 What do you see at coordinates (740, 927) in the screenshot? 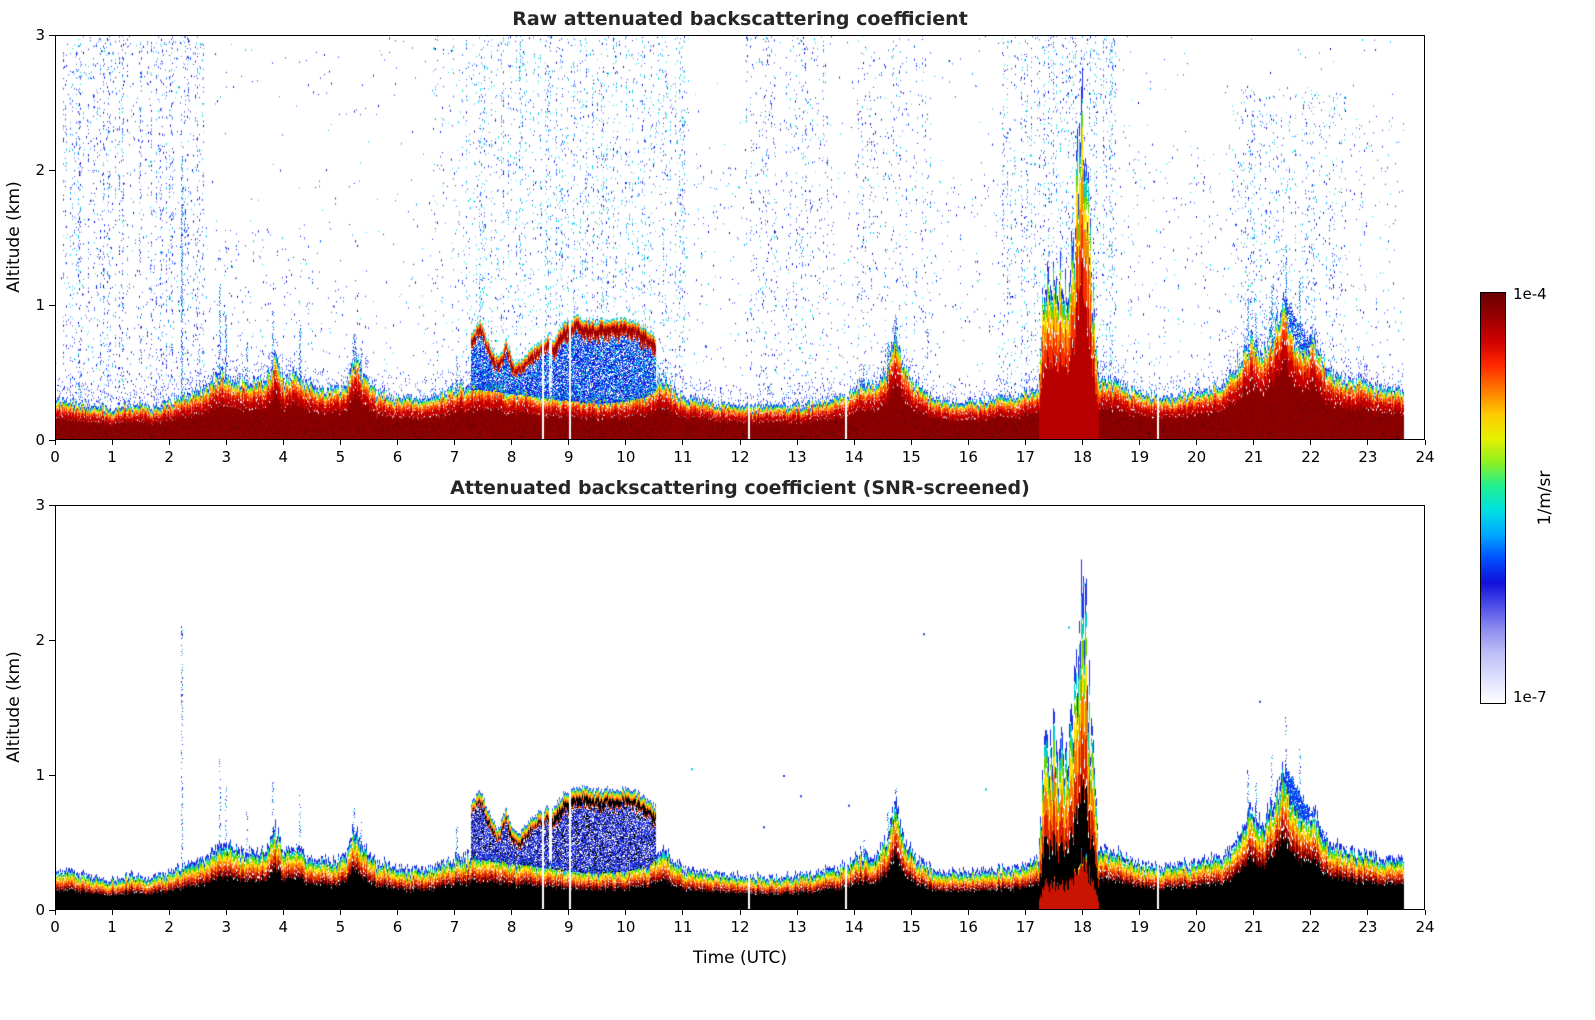
I see `x-tick-label: 12` at bounding box center [740, 927].